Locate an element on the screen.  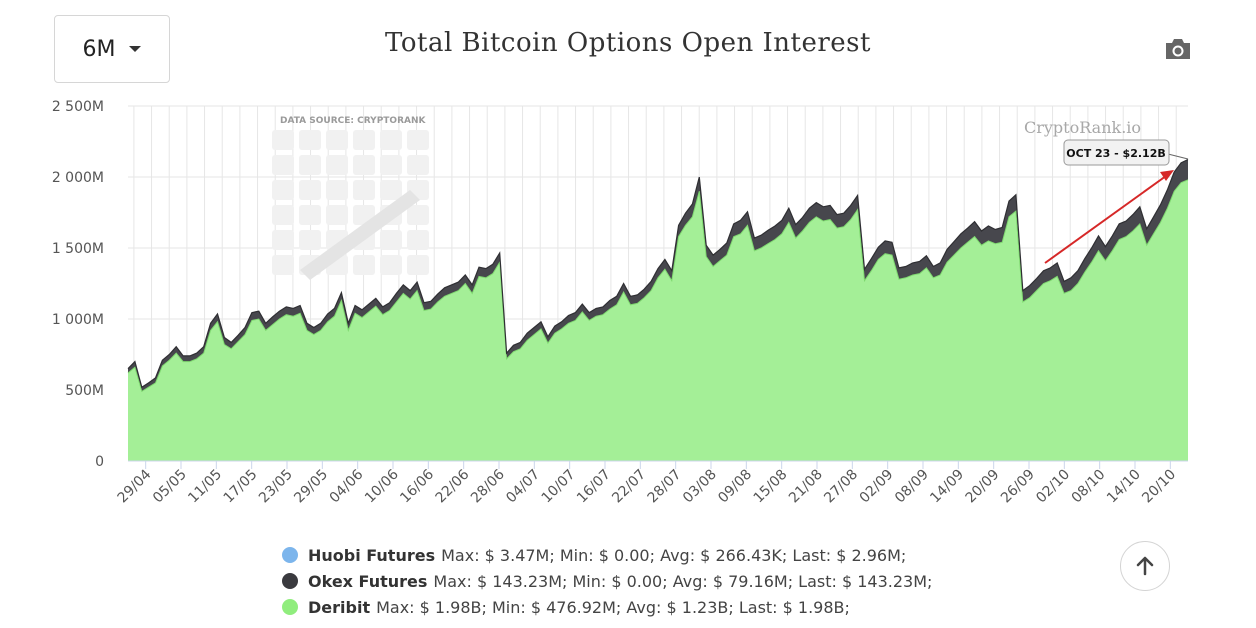
legend-name: Deribit is located at coordinates (339, 607).